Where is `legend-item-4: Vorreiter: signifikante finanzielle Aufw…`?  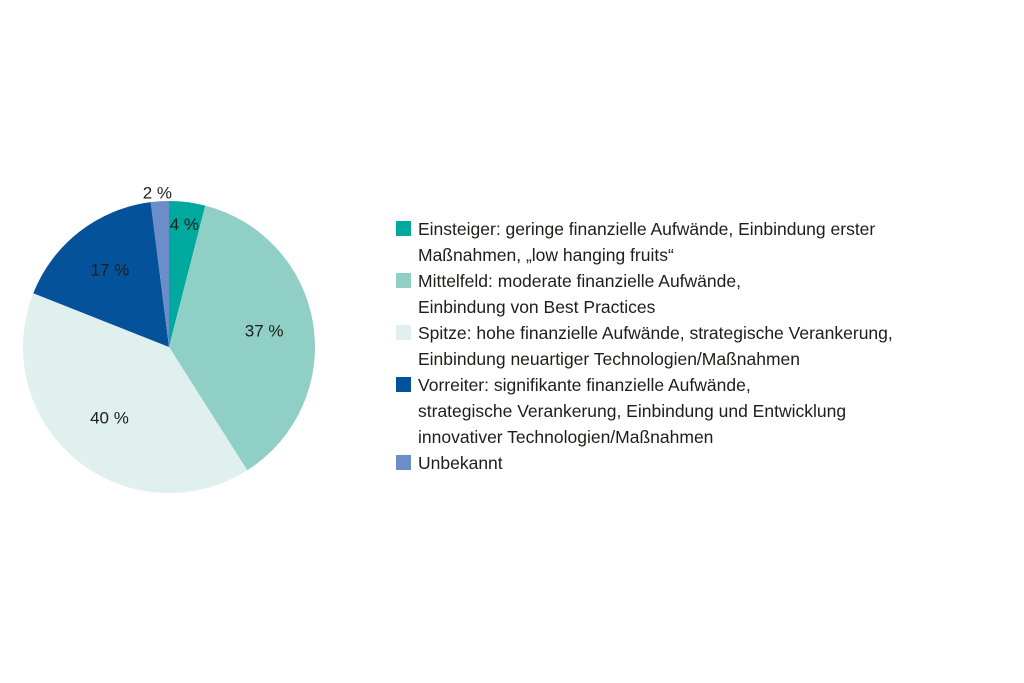 legend-item-4: Vorreiter: signifikante finanzielle Aufw… is located at coordinates (701, 411).